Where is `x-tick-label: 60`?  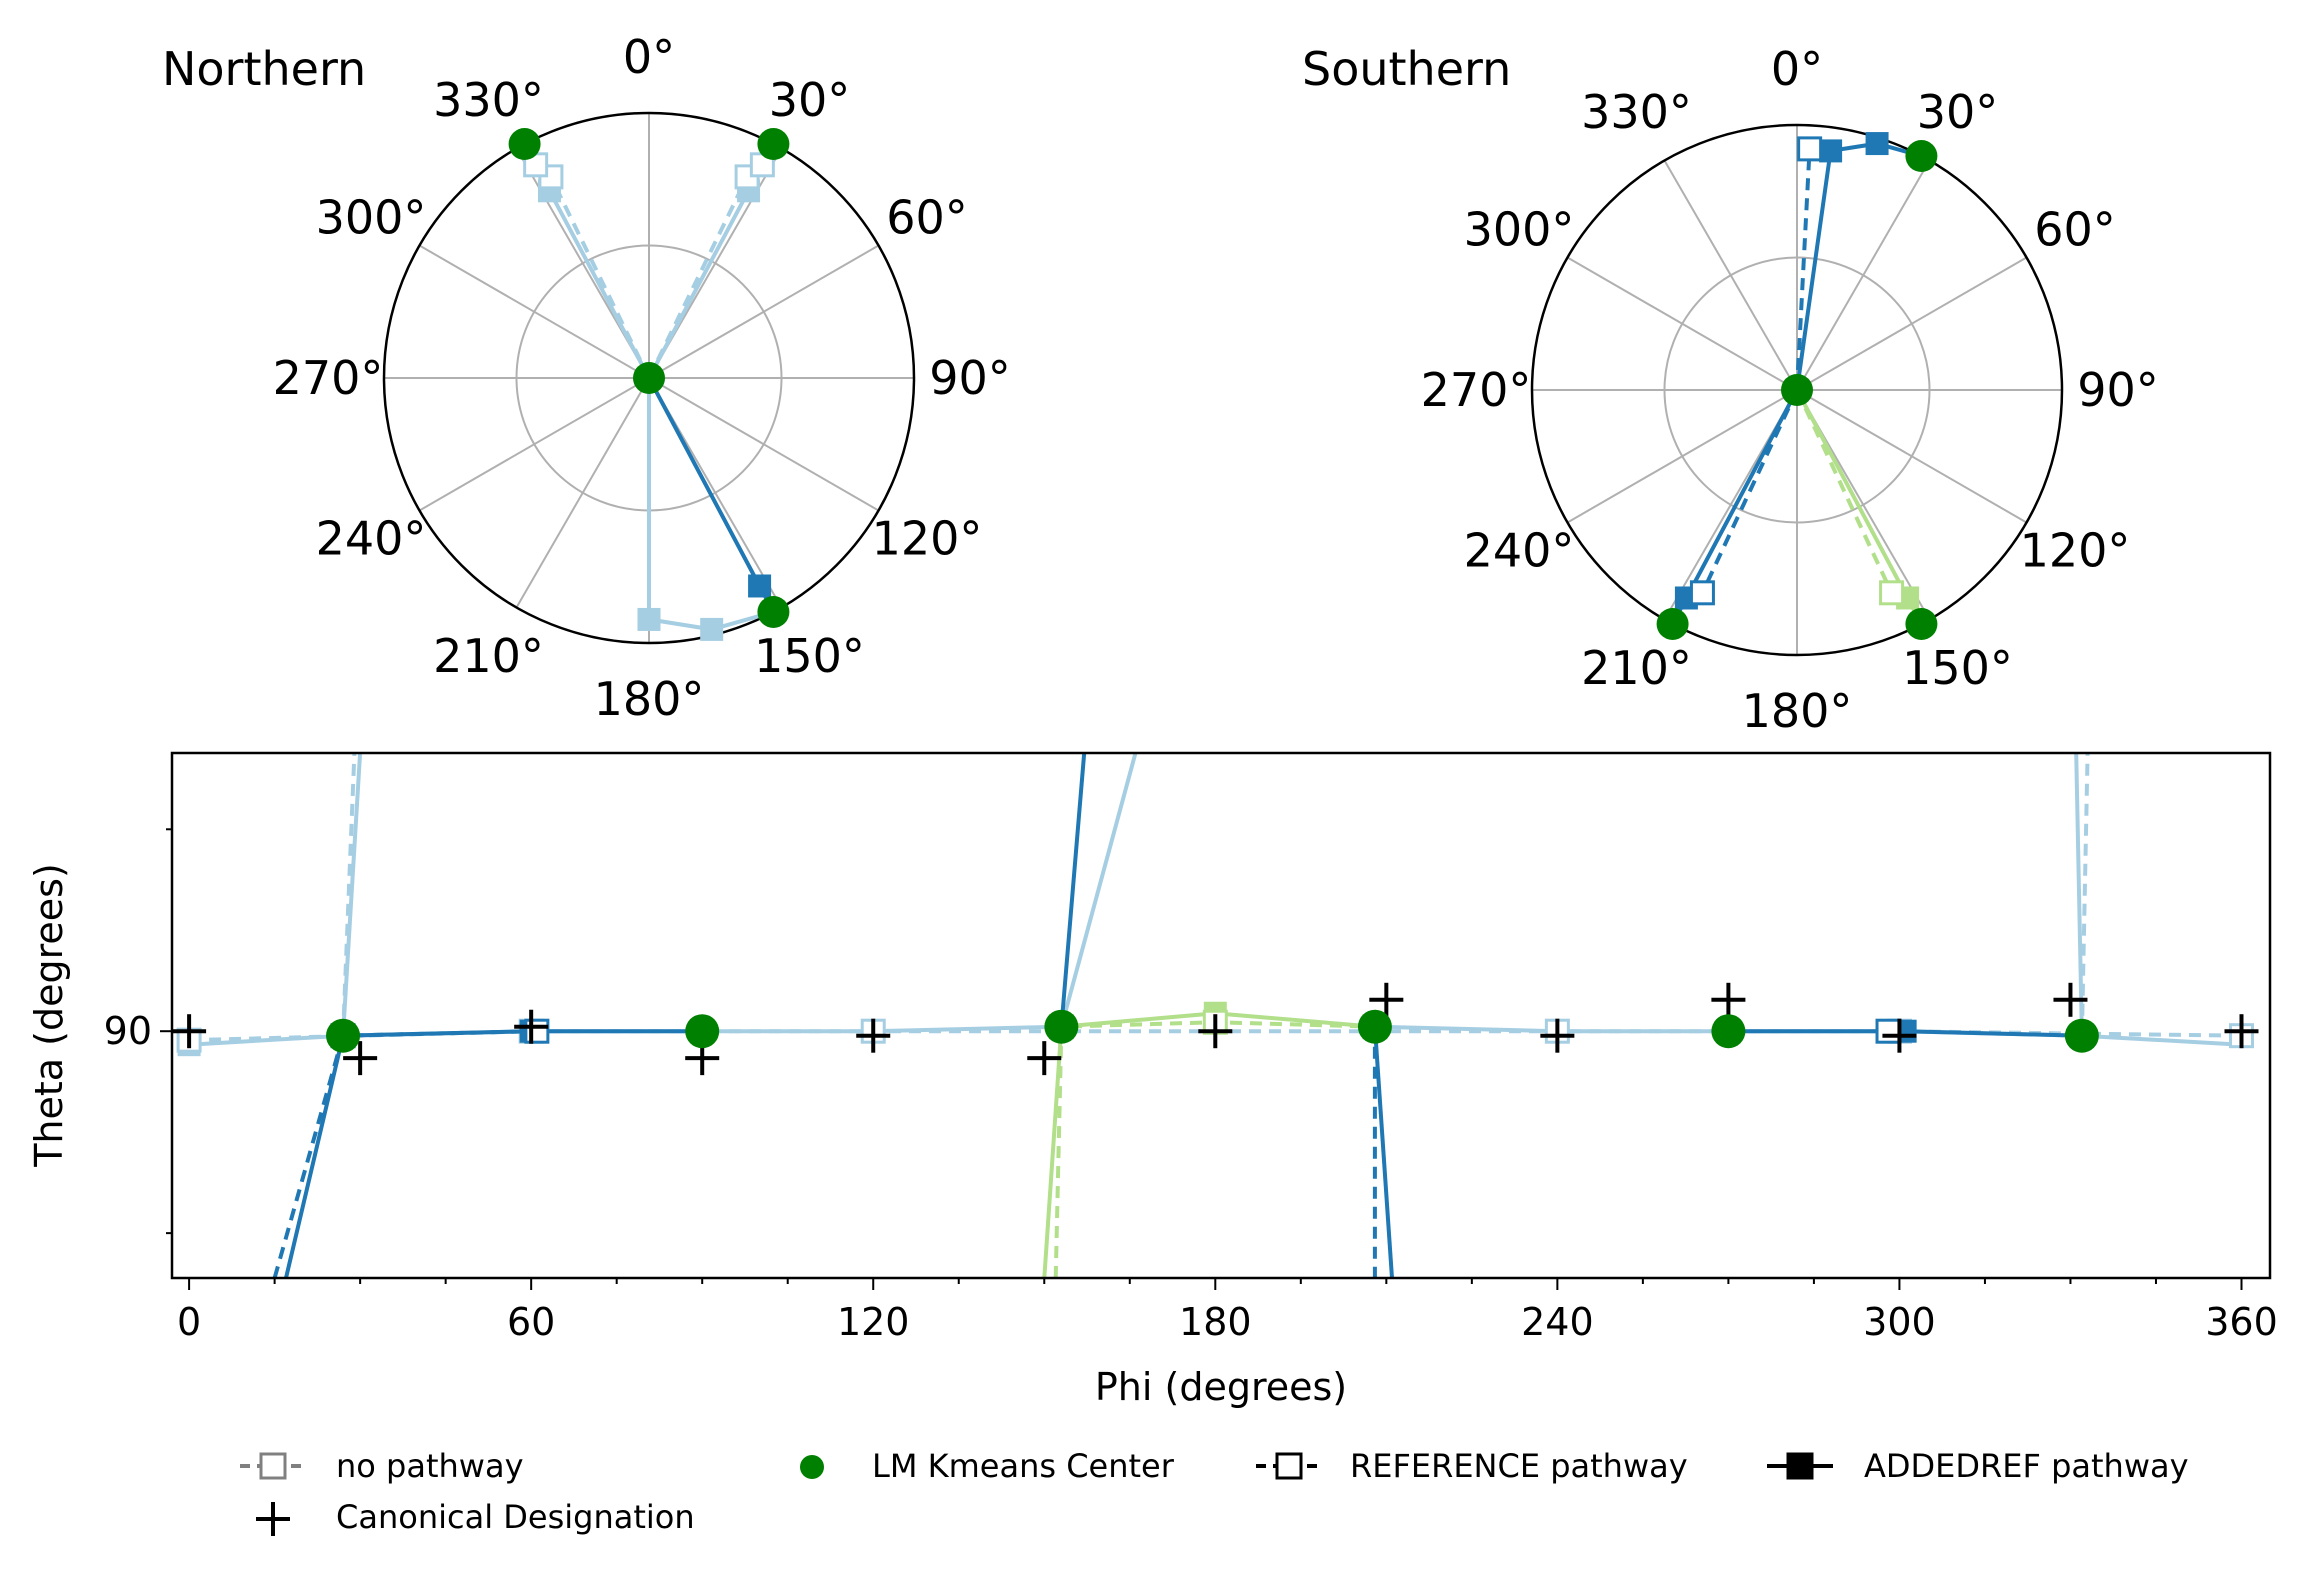 x-tick-label: 60 is located at coordinates (531, 1322).